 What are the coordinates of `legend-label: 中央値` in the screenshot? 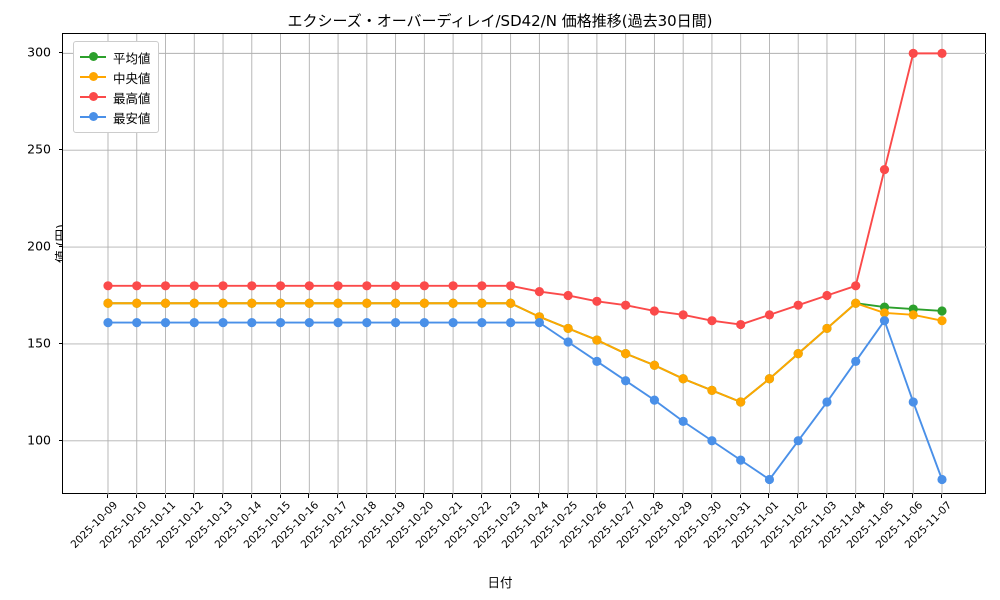 It's located at (132, 78).